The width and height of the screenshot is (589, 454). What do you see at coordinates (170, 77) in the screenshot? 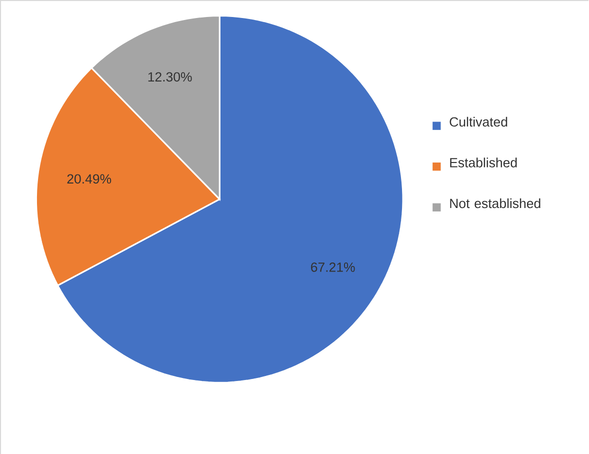
I see `data-label: 12.30%` at bounding box center [170, 77].